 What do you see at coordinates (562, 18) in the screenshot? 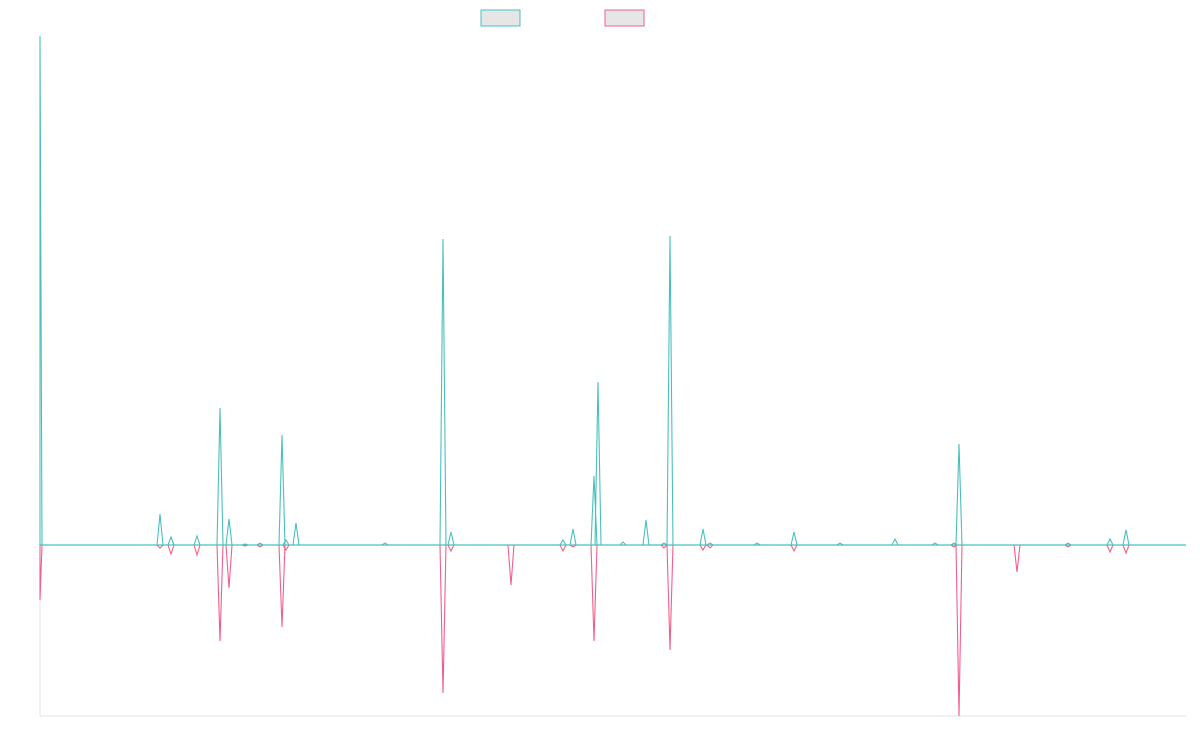
I see `legend` at bounding box center [562, 18].